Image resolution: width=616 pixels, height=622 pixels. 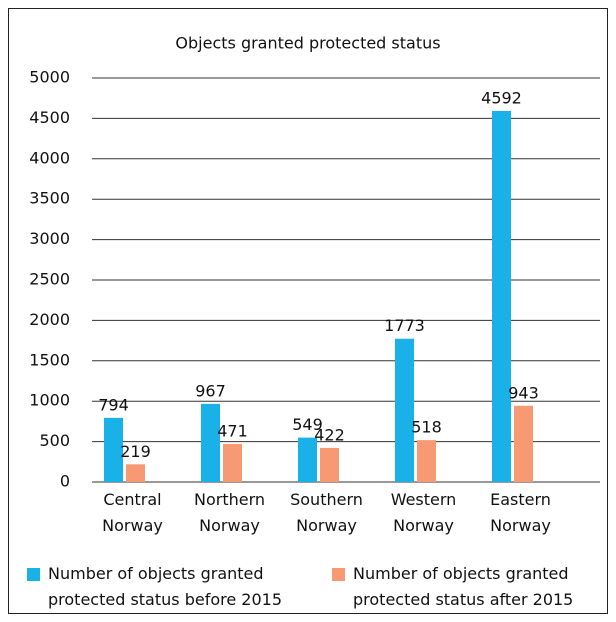 I want to click on value-label: 549, so click(x=307, y=424).